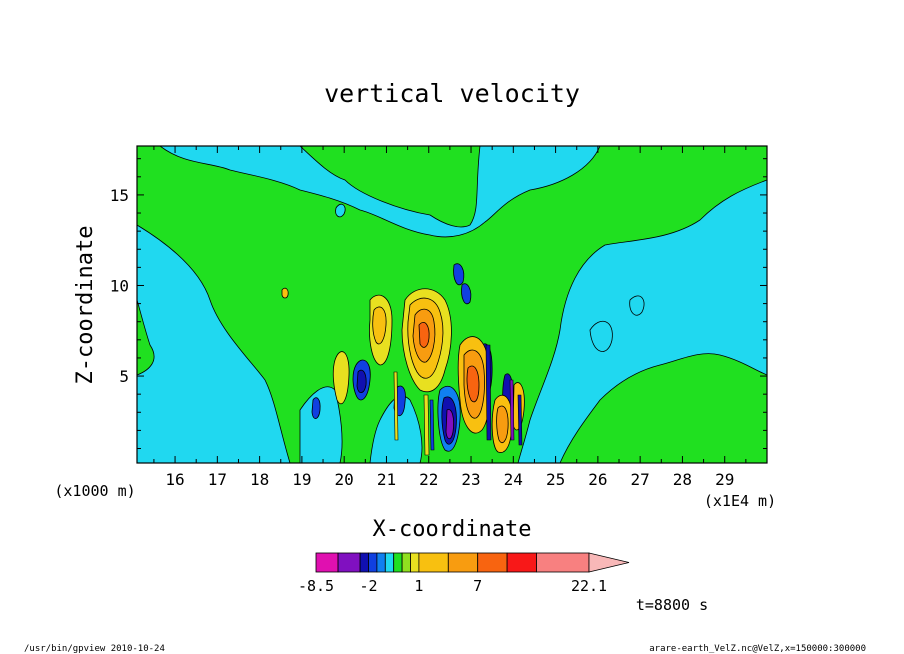  Describe the element at coordinates (85, 305) in the screenshot. I see `y-axis-label: Z-coordinate` at that location.